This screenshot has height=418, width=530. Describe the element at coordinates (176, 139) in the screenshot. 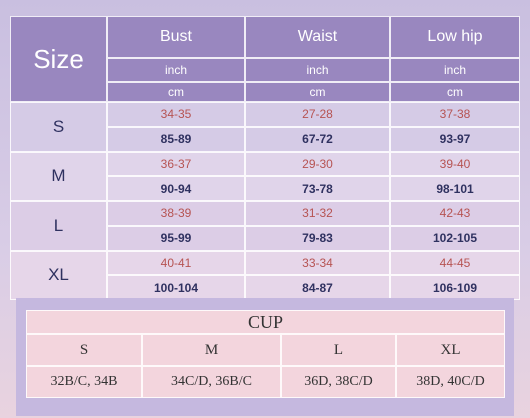

I see `cm-value: 85-89` at that location.